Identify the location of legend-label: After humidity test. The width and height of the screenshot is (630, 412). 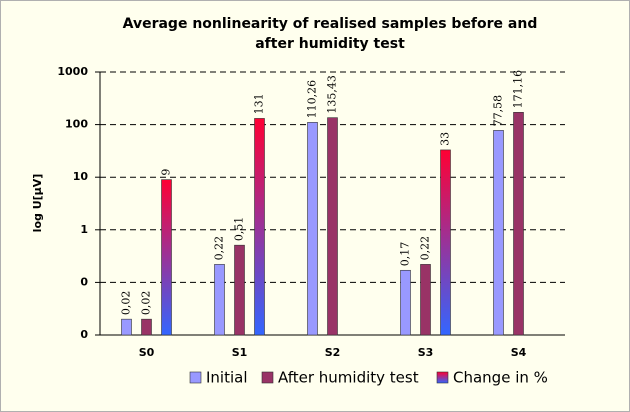
(348, 378).